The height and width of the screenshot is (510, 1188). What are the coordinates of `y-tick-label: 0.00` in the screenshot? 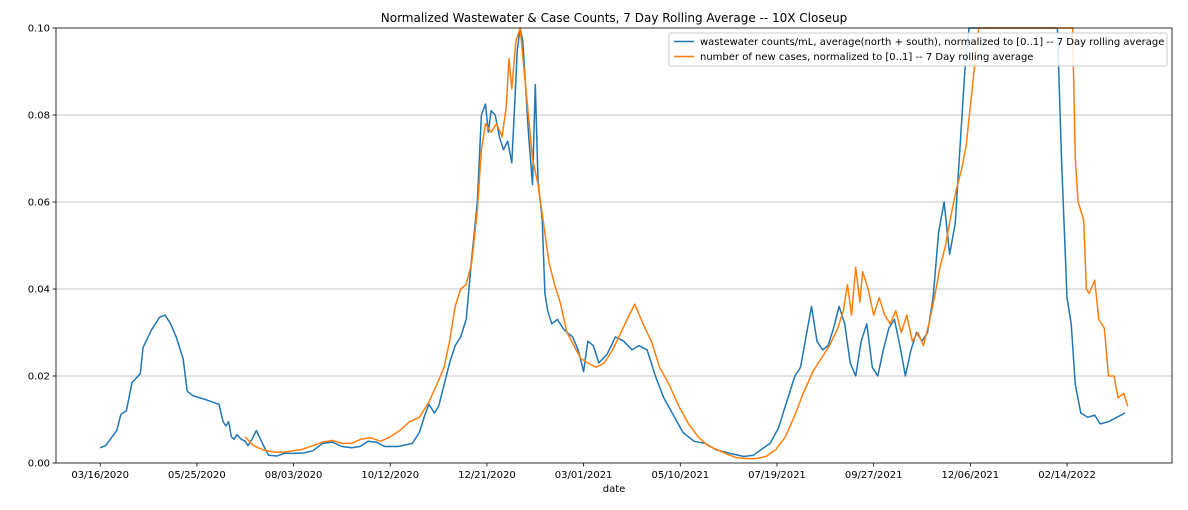 It's located at (39, 464).